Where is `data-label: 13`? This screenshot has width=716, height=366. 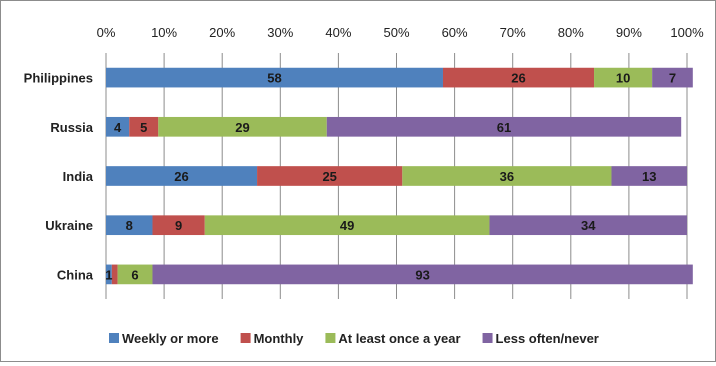 data-label: 13 is located at coordinates (649, 176).